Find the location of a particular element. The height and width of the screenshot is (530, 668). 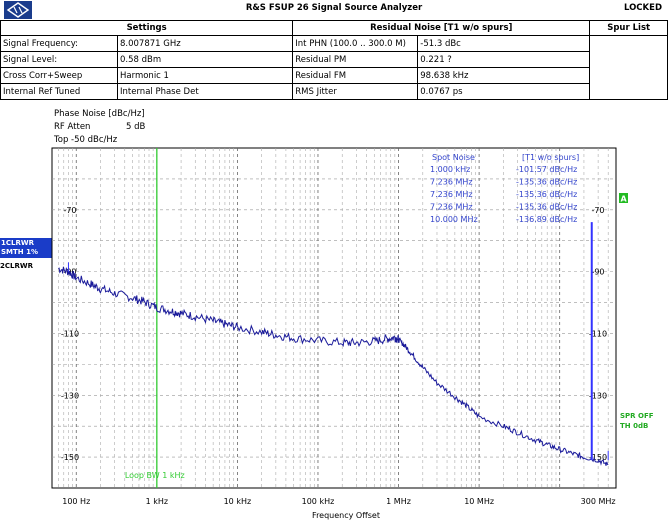

spur-list-cell is located at coordinates (628, 67).